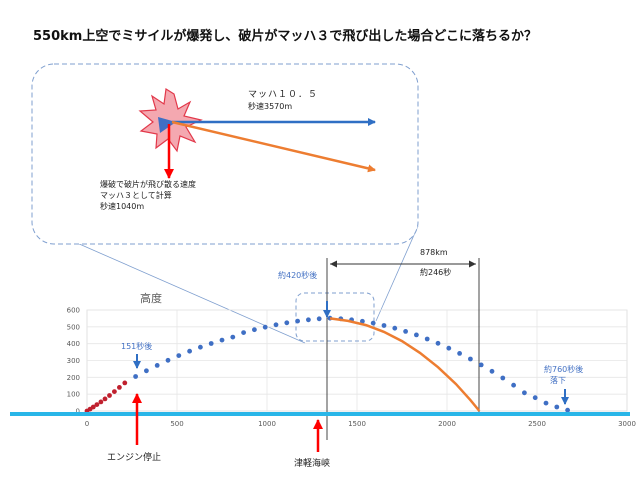  Describe the element at coordinates (87, 424) in the screenshot. I see `x-tick-label: 0` at that location.